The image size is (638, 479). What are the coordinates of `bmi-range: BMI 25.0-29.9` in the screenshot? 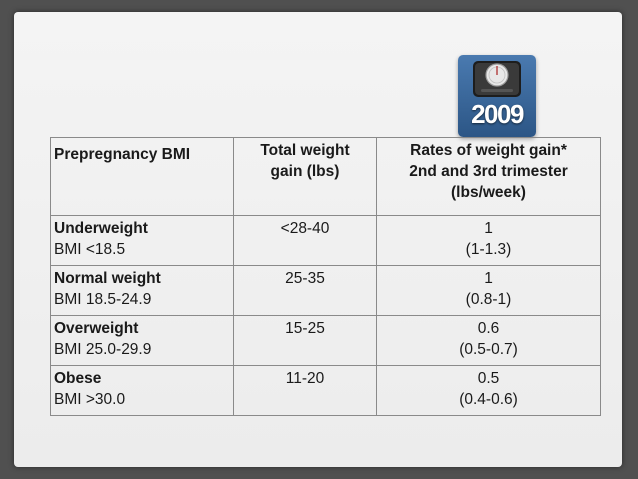 It's located at (103, 349).